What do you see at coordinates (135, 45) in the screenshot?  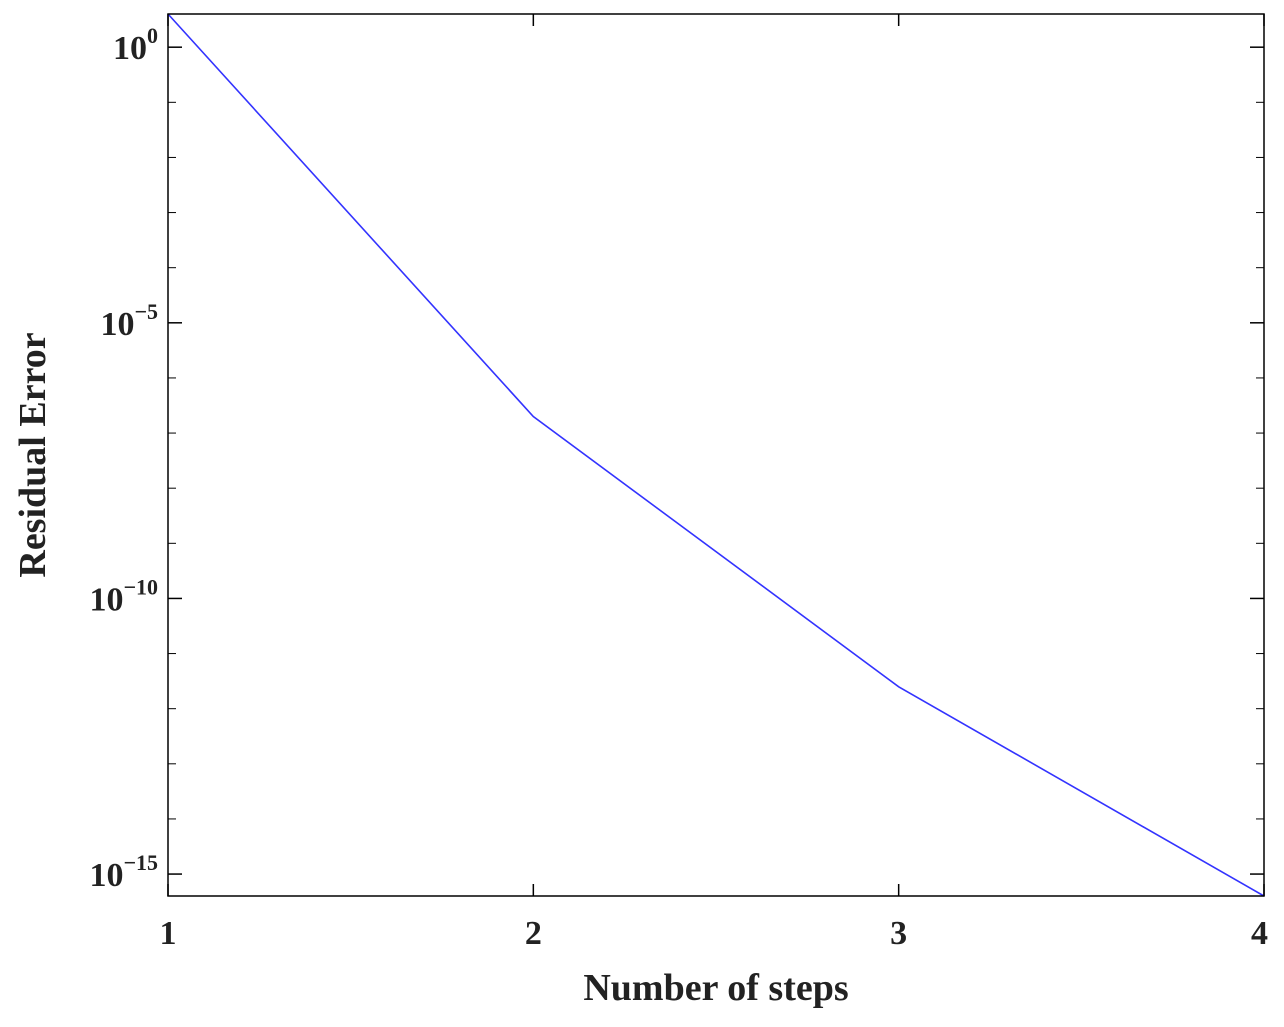 I see `y-tick-label: 10⁰` at bounding box center [135, 45].